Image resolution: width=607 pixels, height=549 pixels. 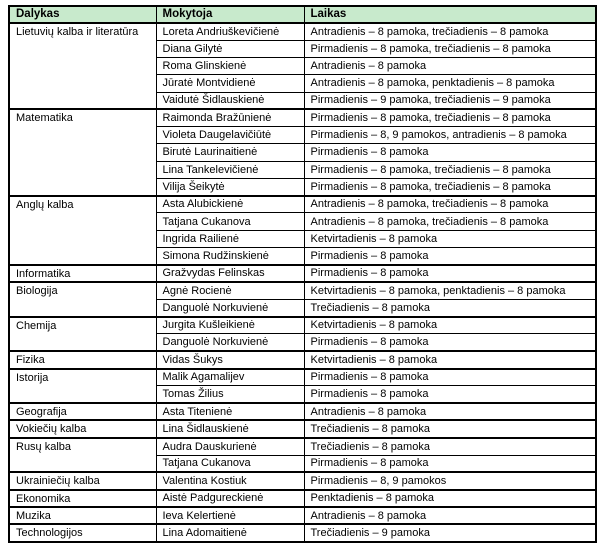 I want to click on teacher-cell: Malik Agamalijev, so click(x=230, y=377).